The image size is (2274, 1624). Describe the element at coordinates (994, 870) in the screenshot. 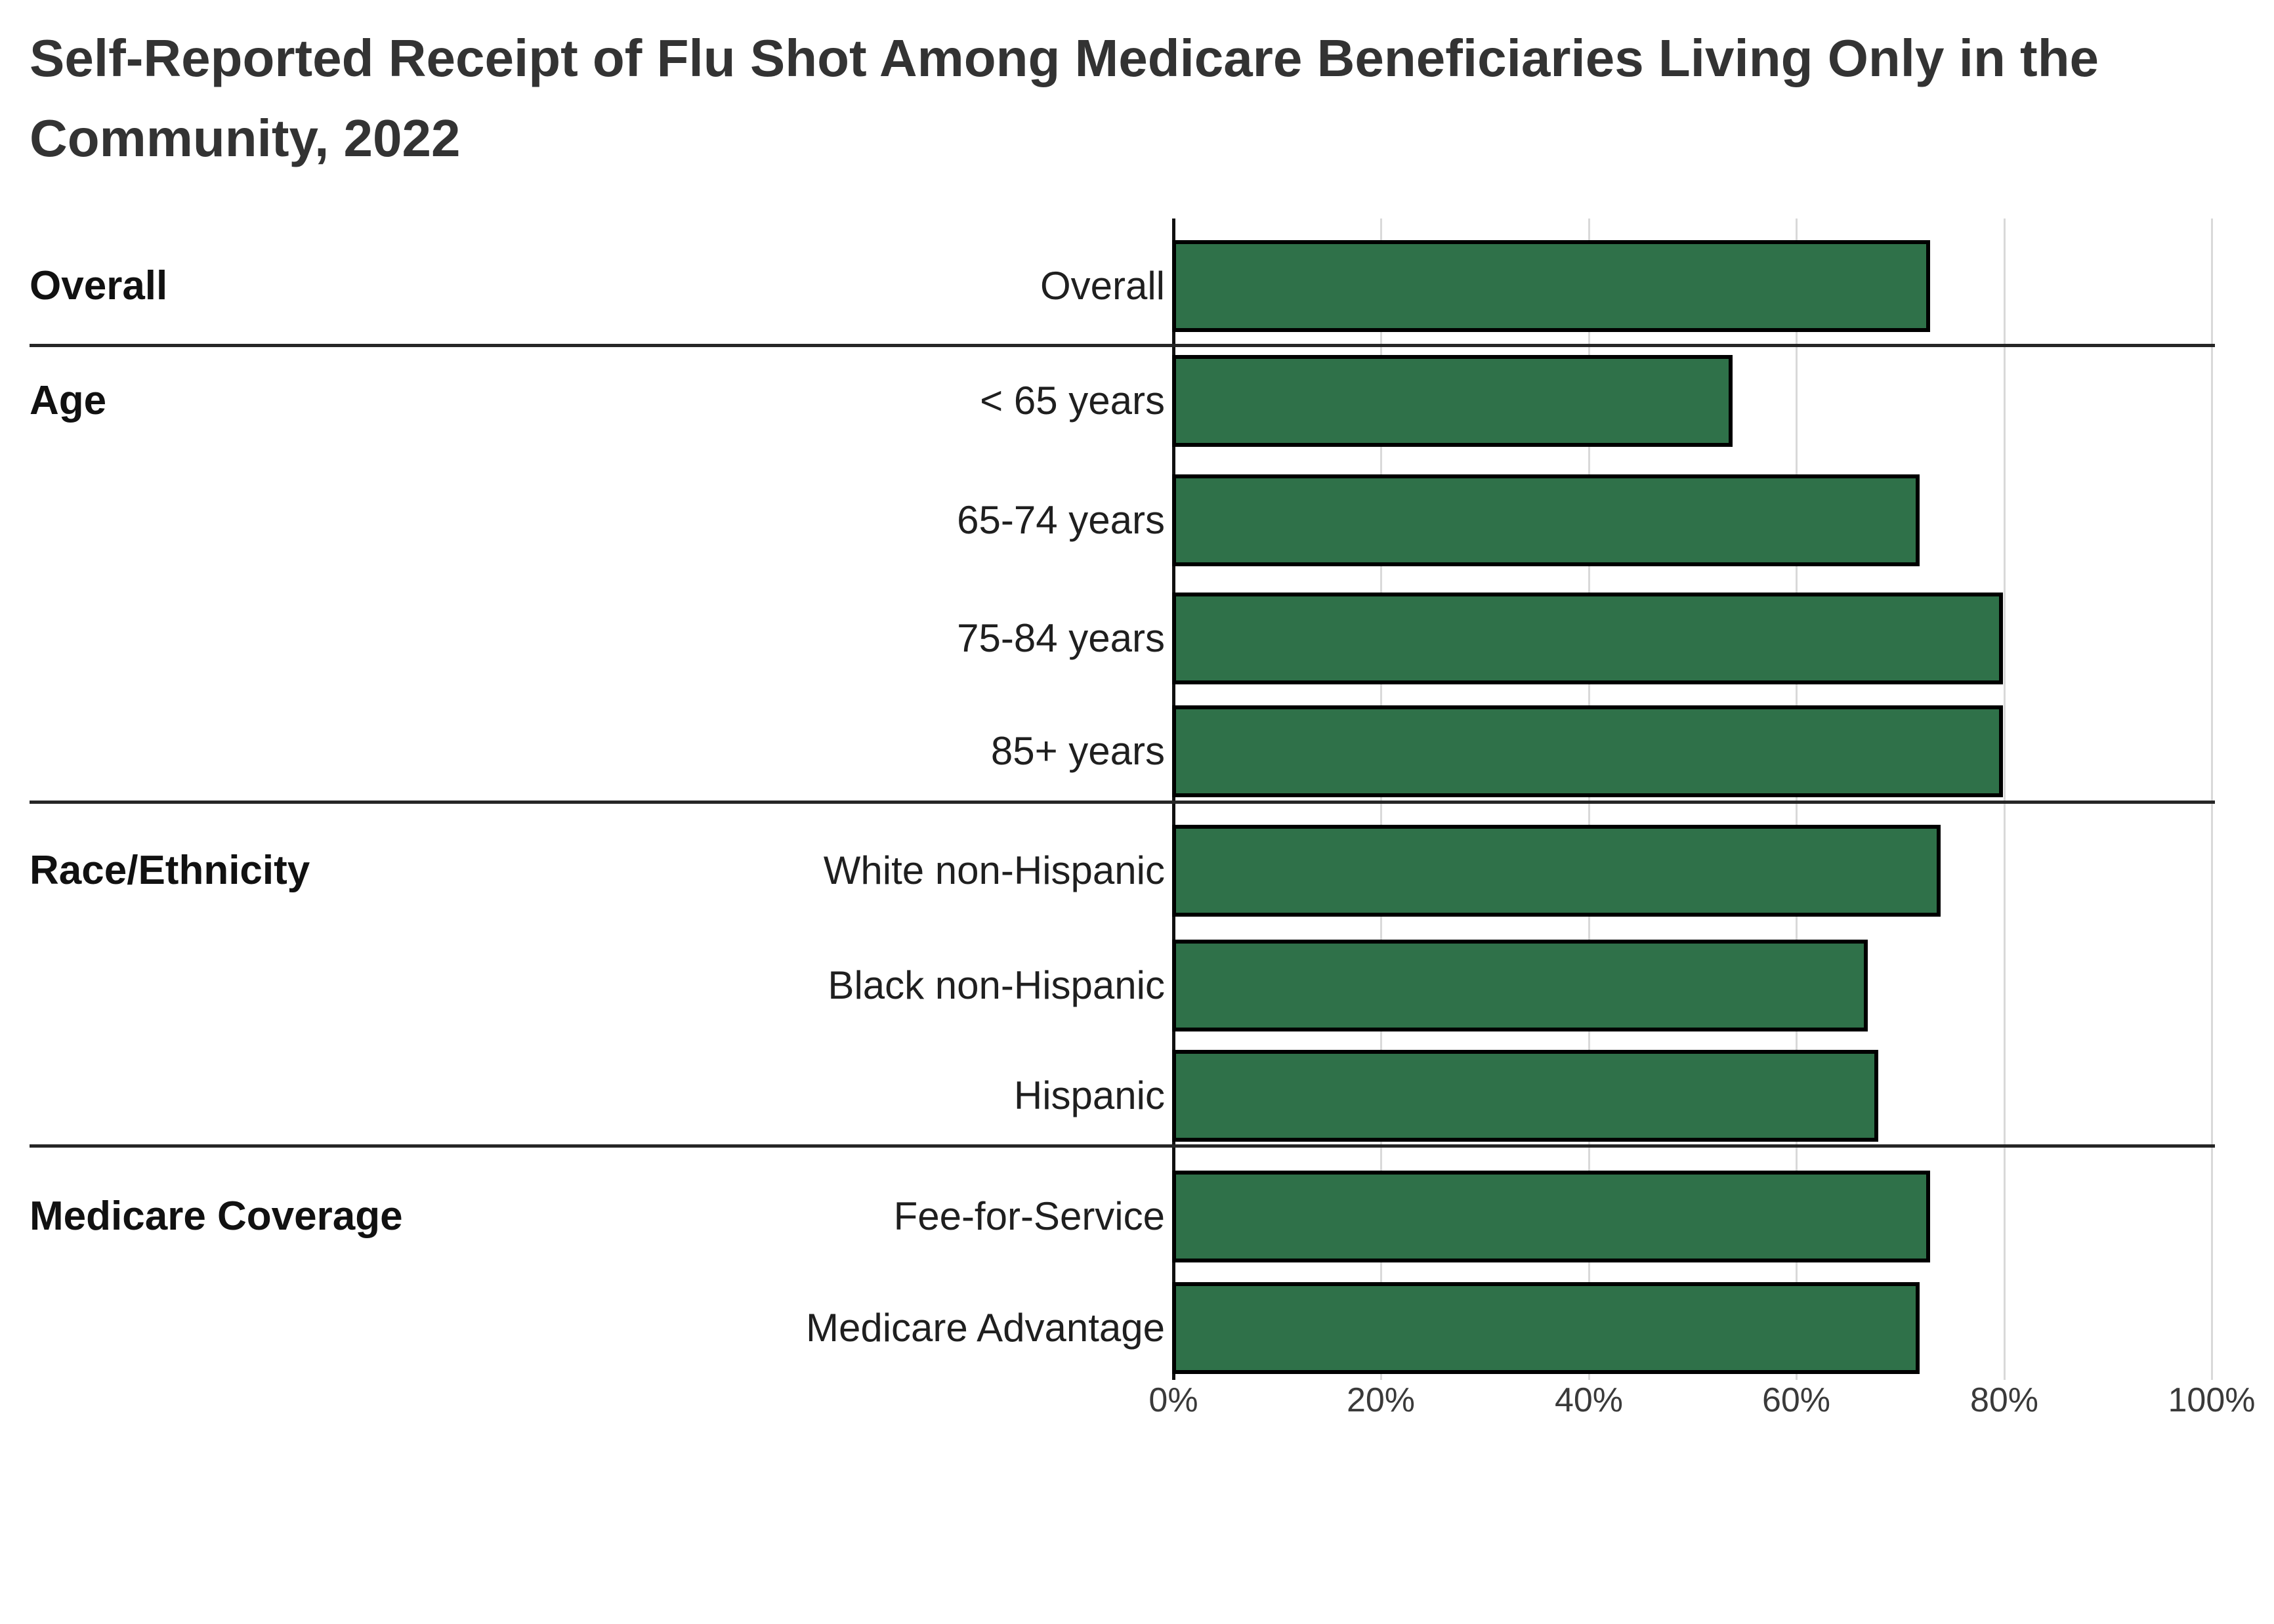

I see `row-label-white-non-hispanic: White non-Hispanic` at that location.